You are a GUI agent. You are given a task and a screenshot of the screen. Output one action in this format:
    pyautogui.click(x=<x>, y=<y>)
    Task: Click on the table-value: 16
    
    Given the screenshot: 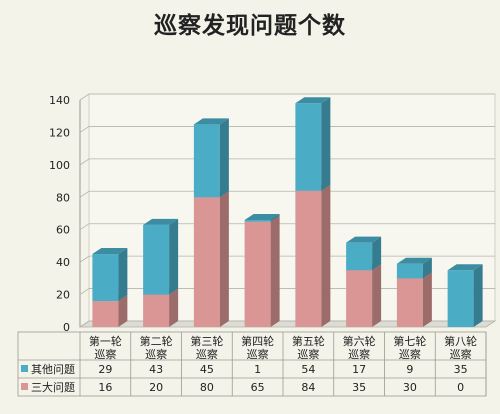 What is the action you would take?
    pyautogui.click(x=105, y=387)
    